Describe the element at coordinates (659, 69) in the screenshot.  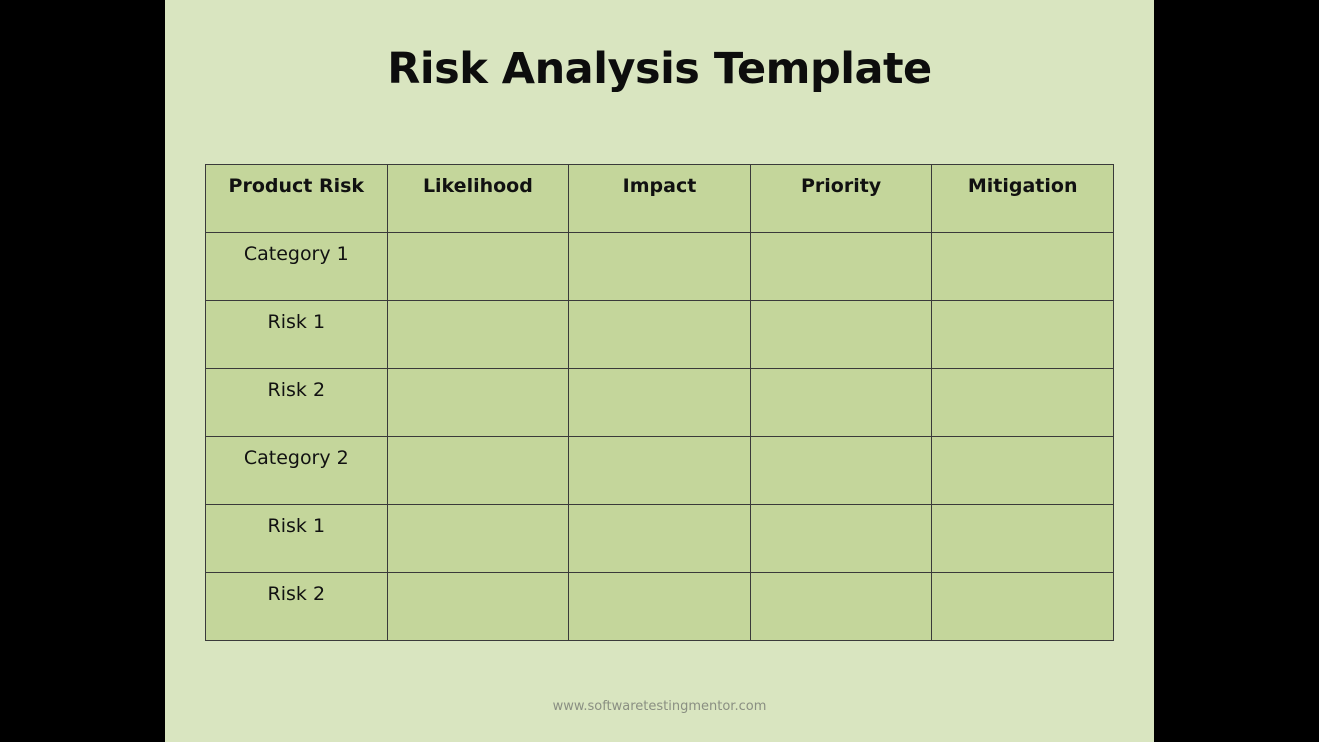
I see `slide-title: Risk Analysis Template` at that location.